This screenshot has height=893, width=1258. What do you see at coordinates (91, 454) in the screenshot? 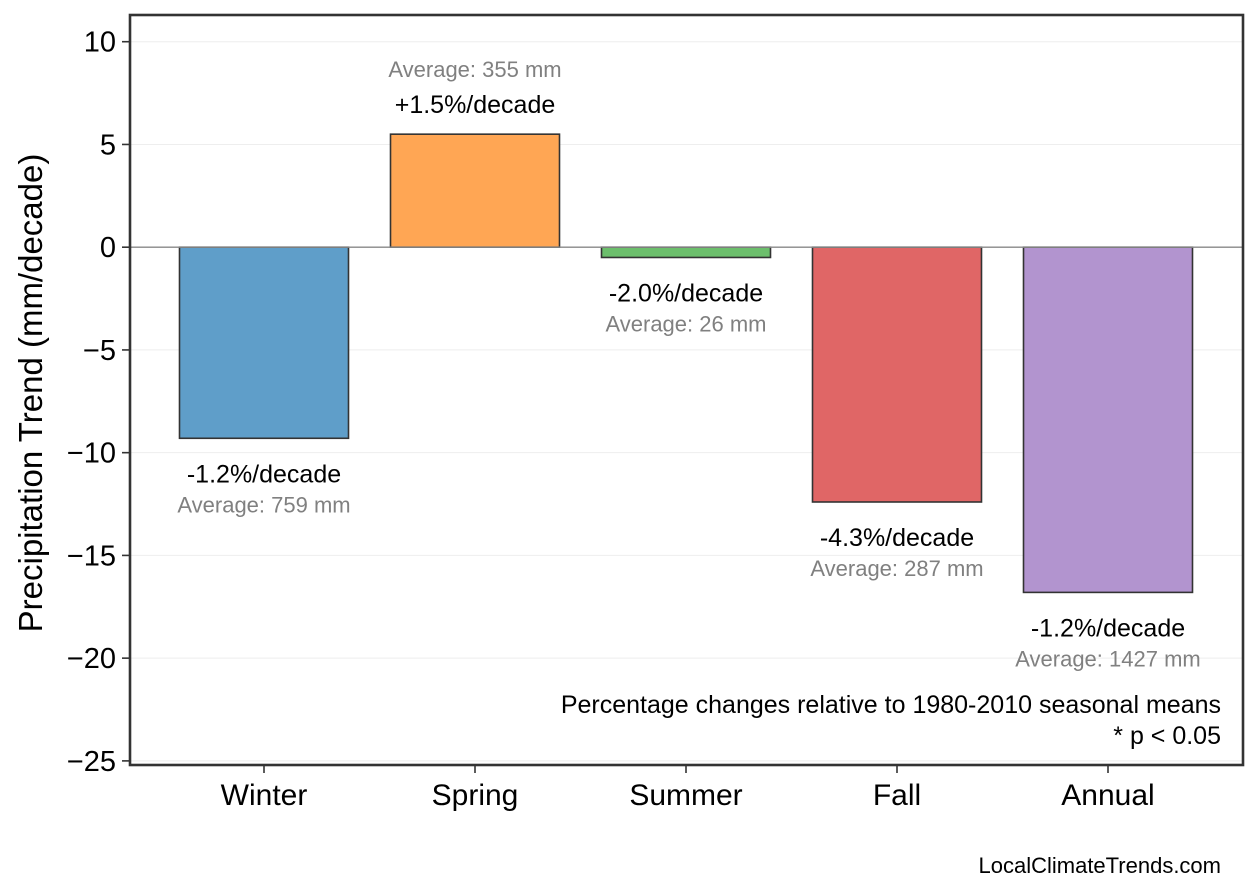
I see `y-tick-label: −10` at bounding box center [91, 454].